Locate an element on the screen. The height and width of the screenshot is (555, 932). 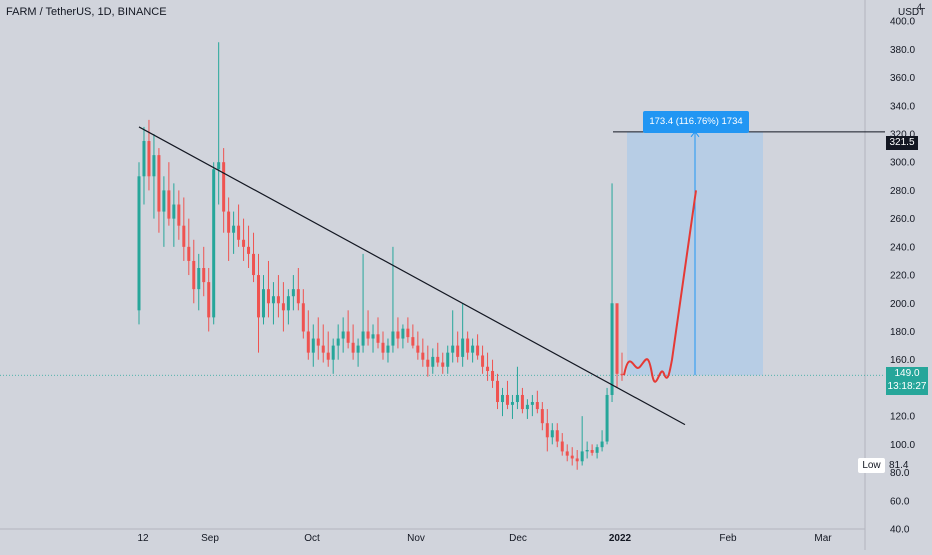
x-tick-label: Nov is located at coordinates (416, 538).